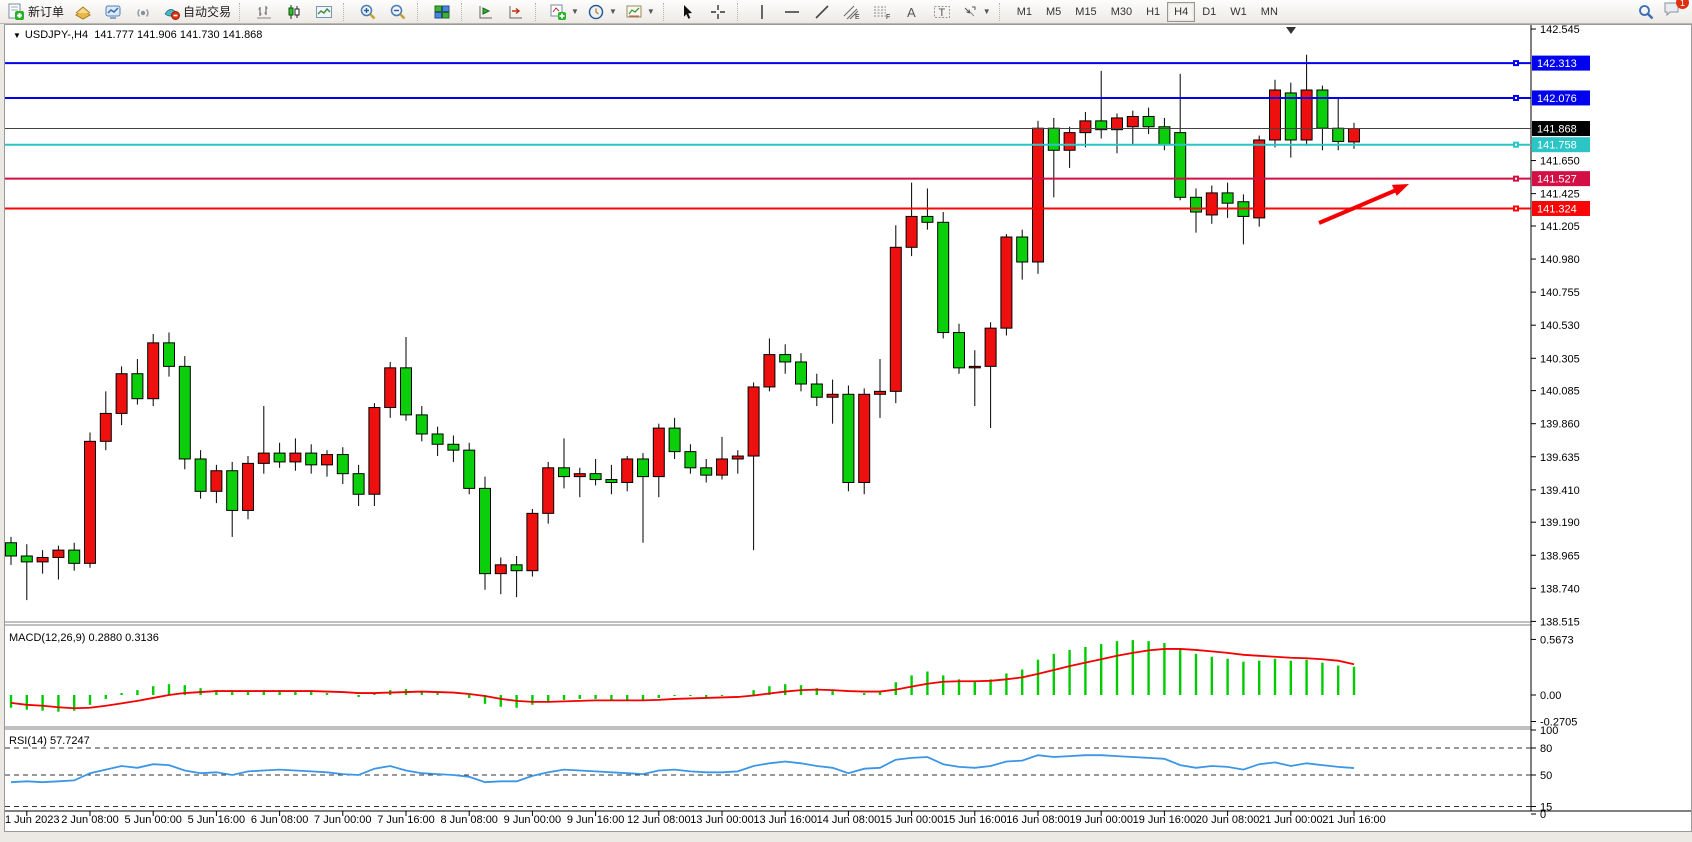 The image size is (1692, 842). What do you see at coordinates (640, 12) in the screenshot?
I see `templates-button: ▼` at bounding box center [640, 12].